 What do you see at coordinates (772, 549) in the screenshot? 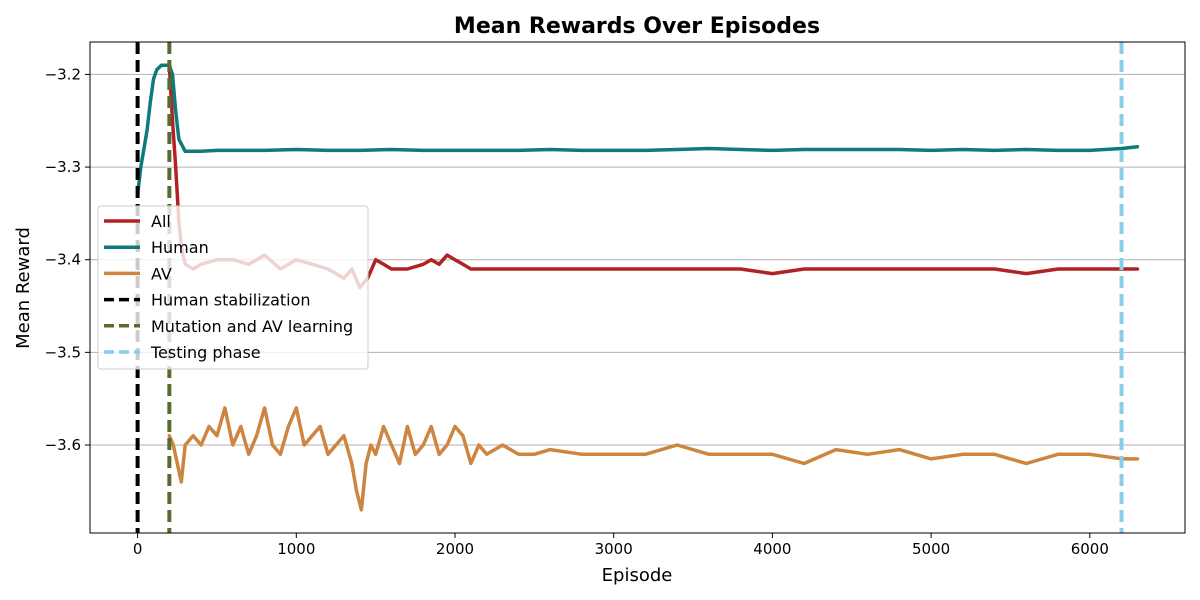
I see `x-tick-label: 4000` at bounding box center [772, 549].